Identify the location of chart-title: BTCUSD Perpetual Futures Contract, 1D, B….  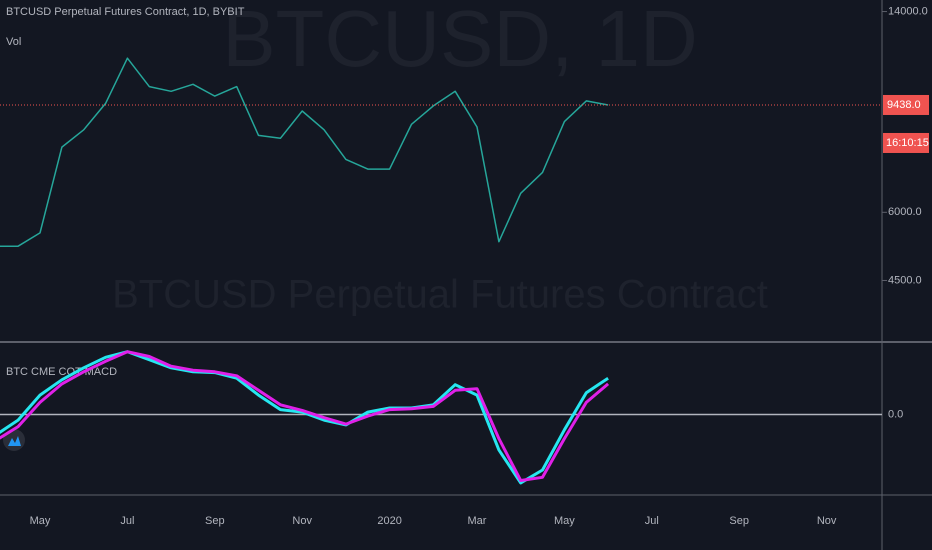
(125, 12).